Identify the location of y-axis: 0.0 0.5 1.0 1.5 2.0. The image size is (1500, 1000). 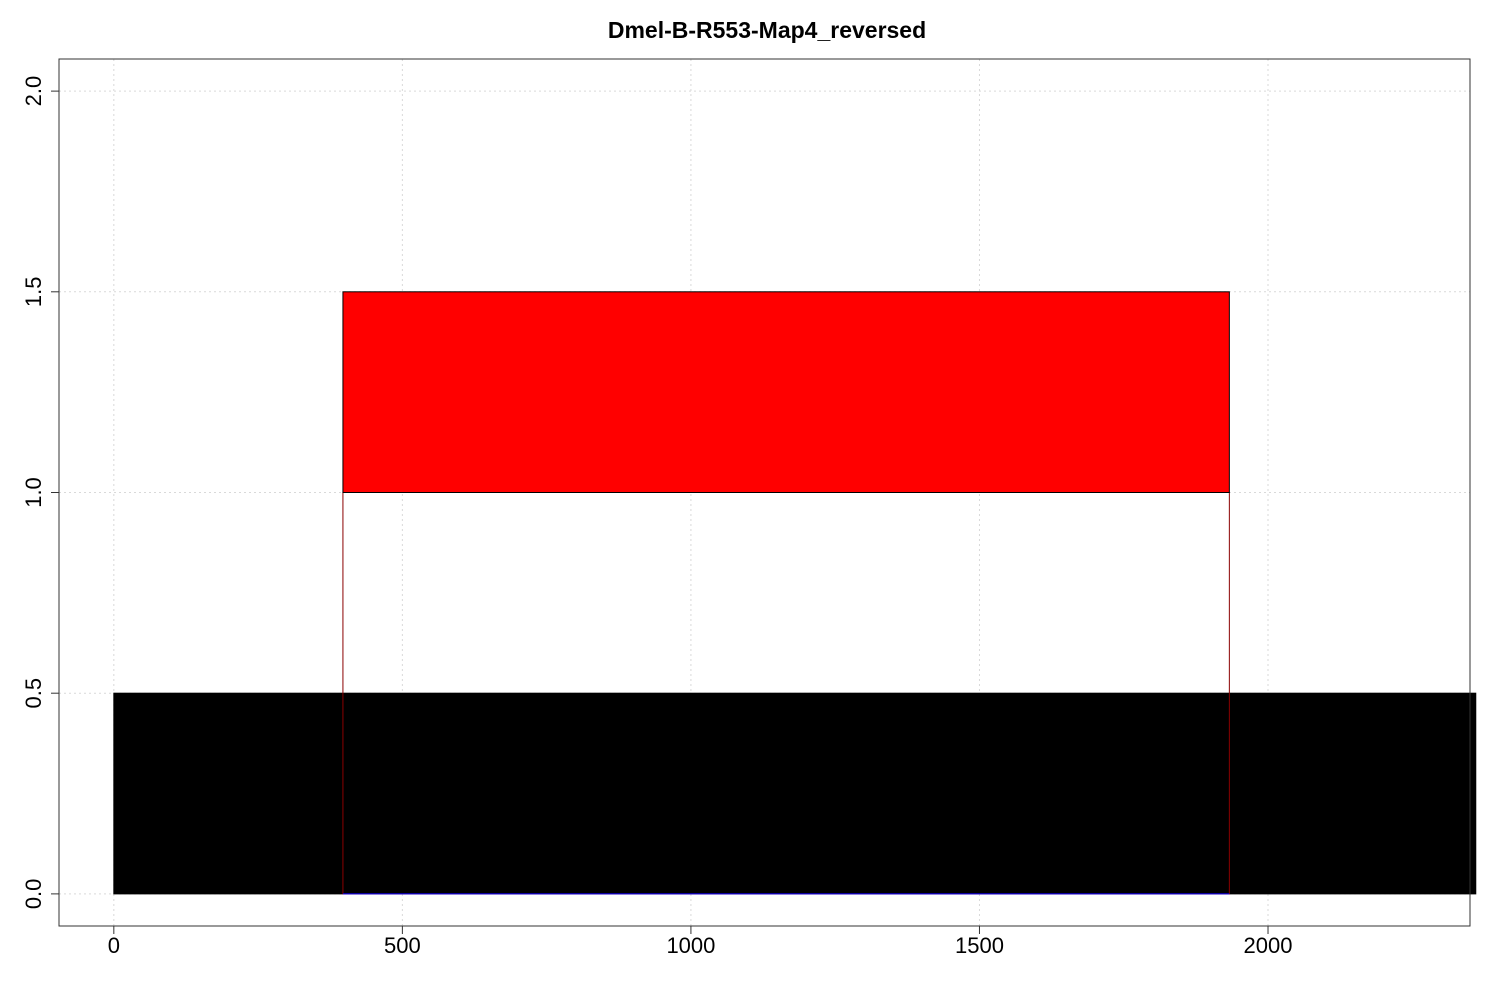
(40, 493).